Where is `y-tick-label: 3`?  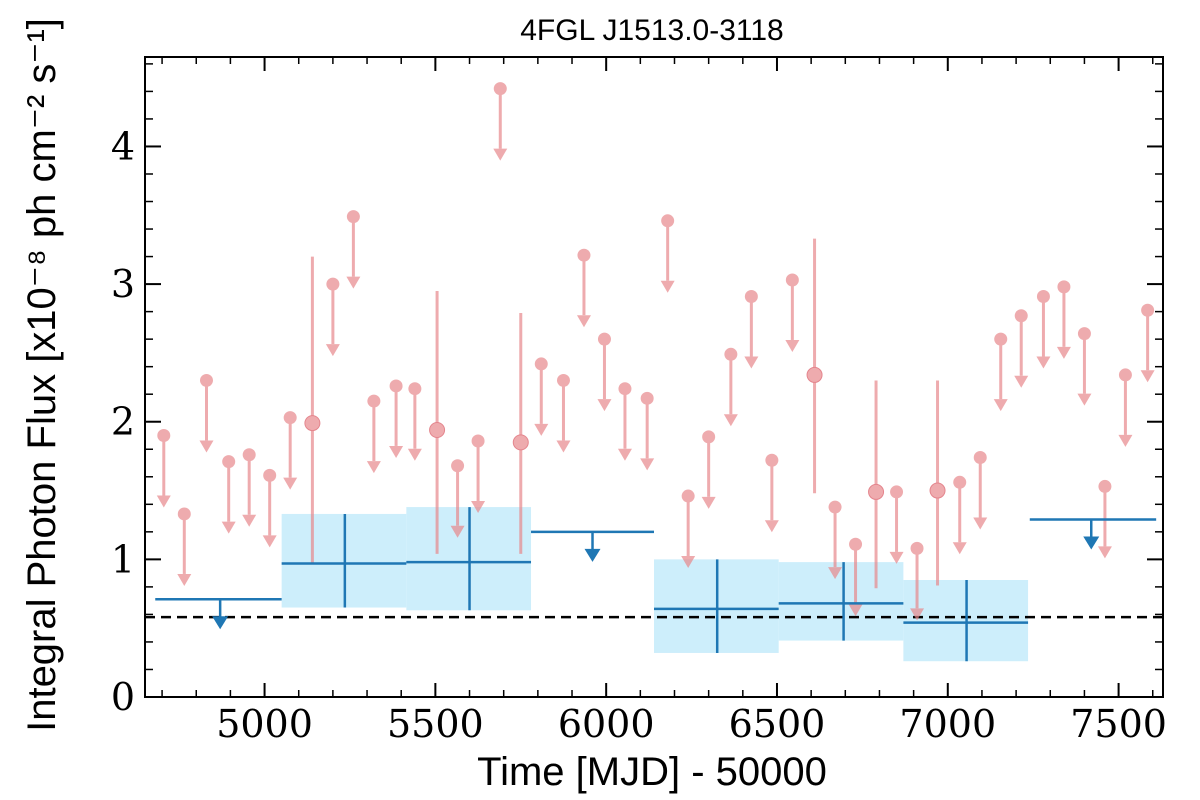
y-tick-label: 3 is located at coordinates (123, 284).